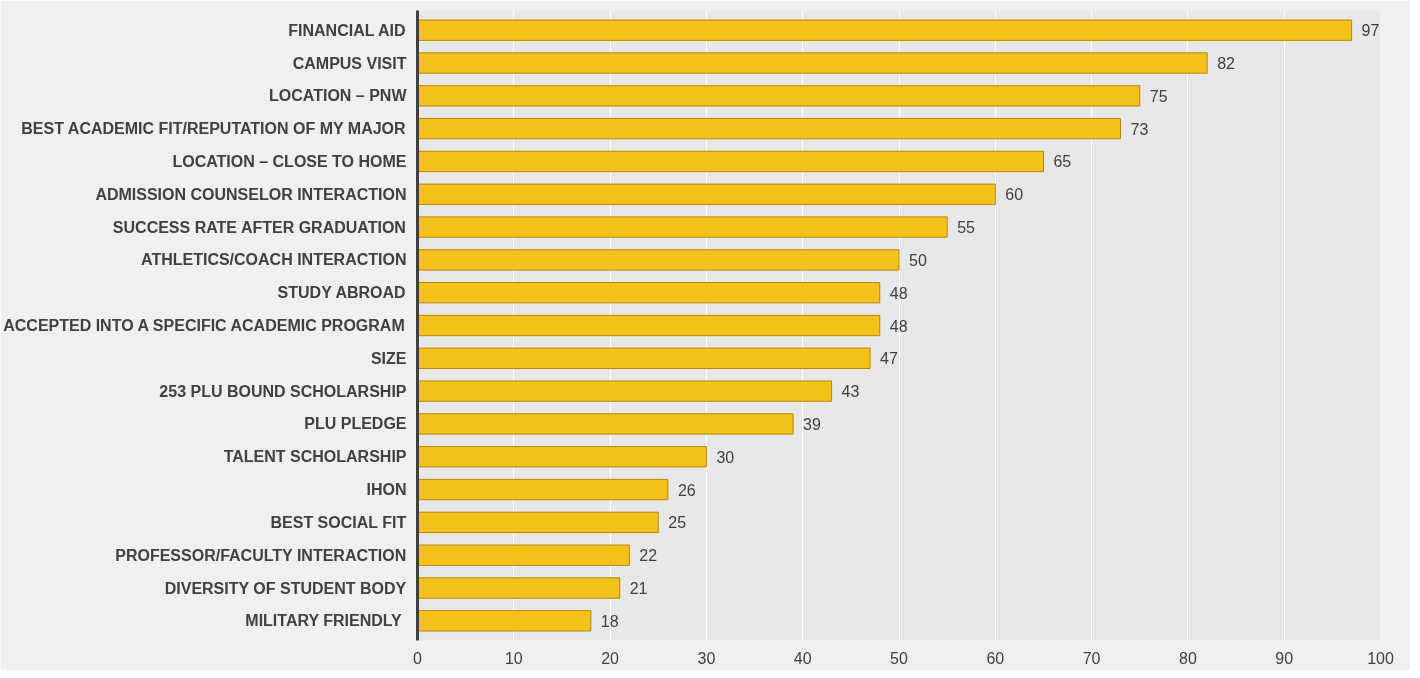 The height and width of the screenshot is (678, 1420). I want to click on x-tick-label: 20, so click(610, 658).